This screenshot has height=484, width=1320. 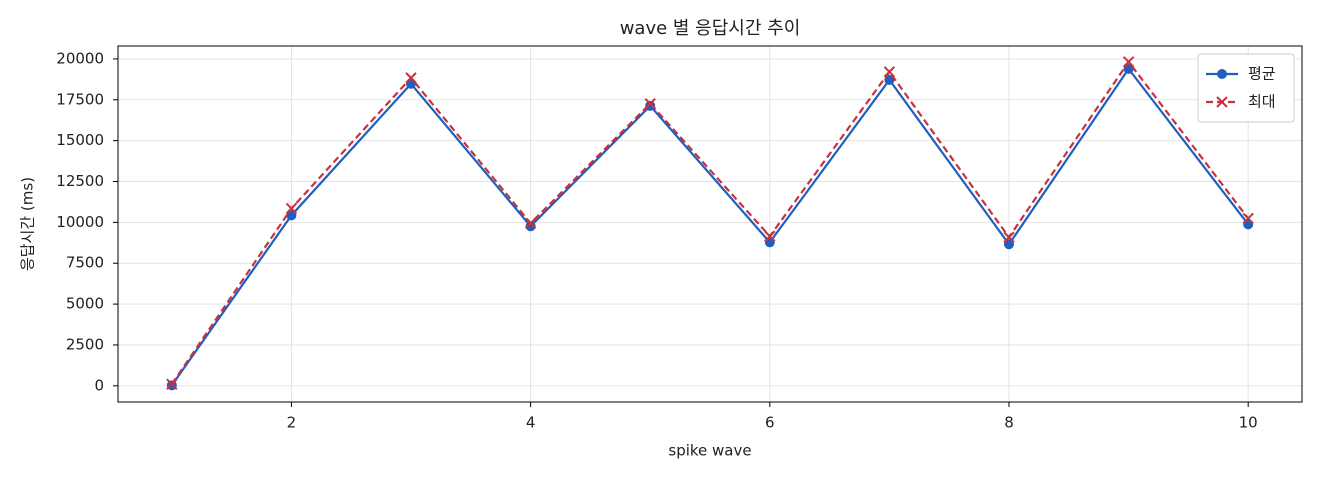 What do you see at coordinates (80, 181) in the screenshot?
I see `y-tick-label: 12500` at bounding box center [80, 181].